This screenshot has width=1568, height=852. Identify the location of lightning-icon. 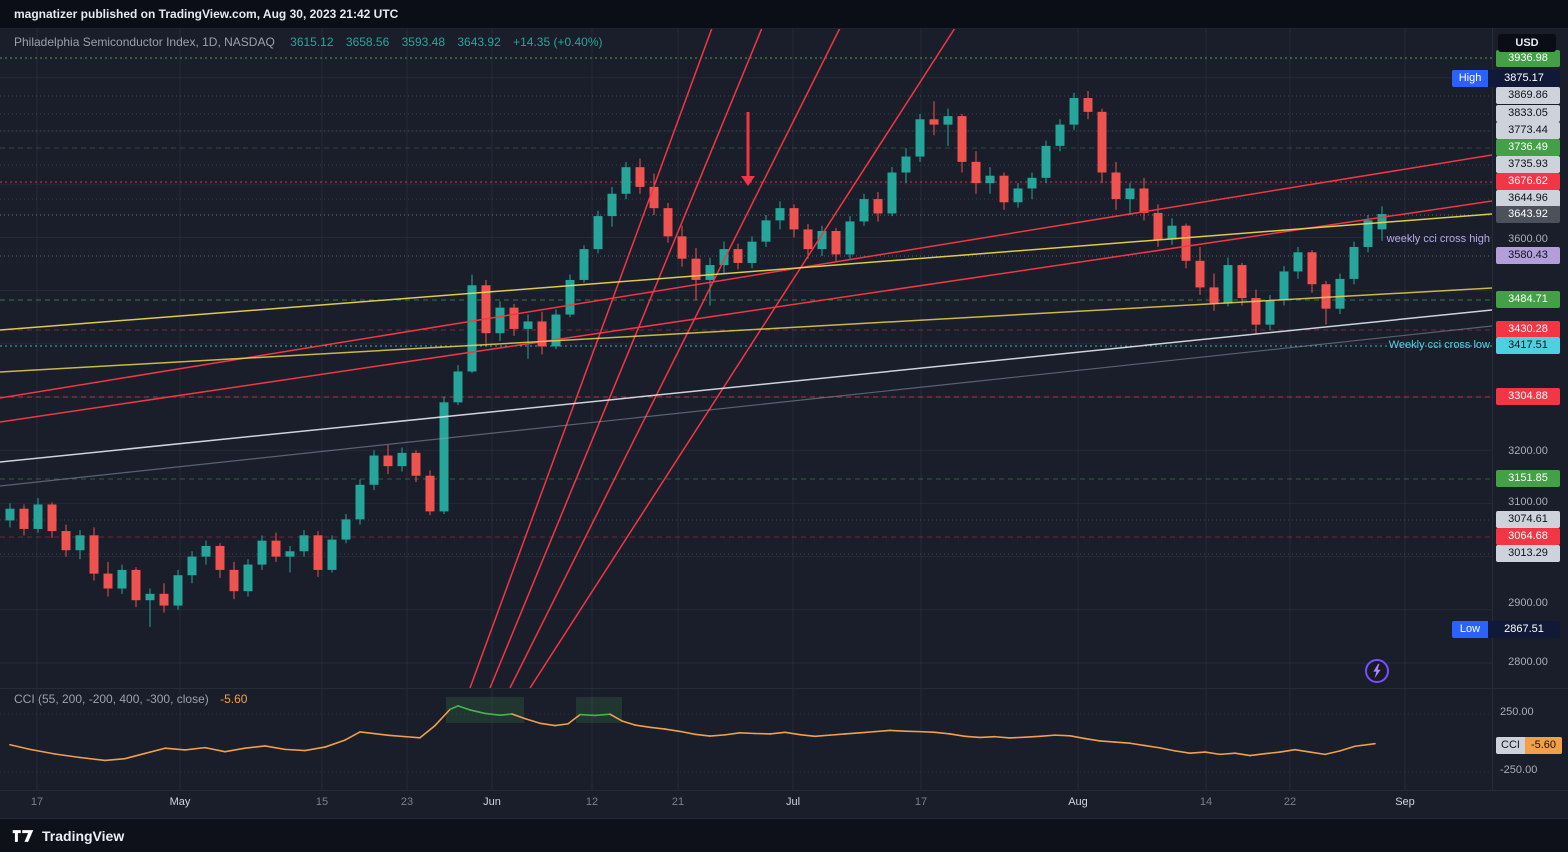
(1377, 671).